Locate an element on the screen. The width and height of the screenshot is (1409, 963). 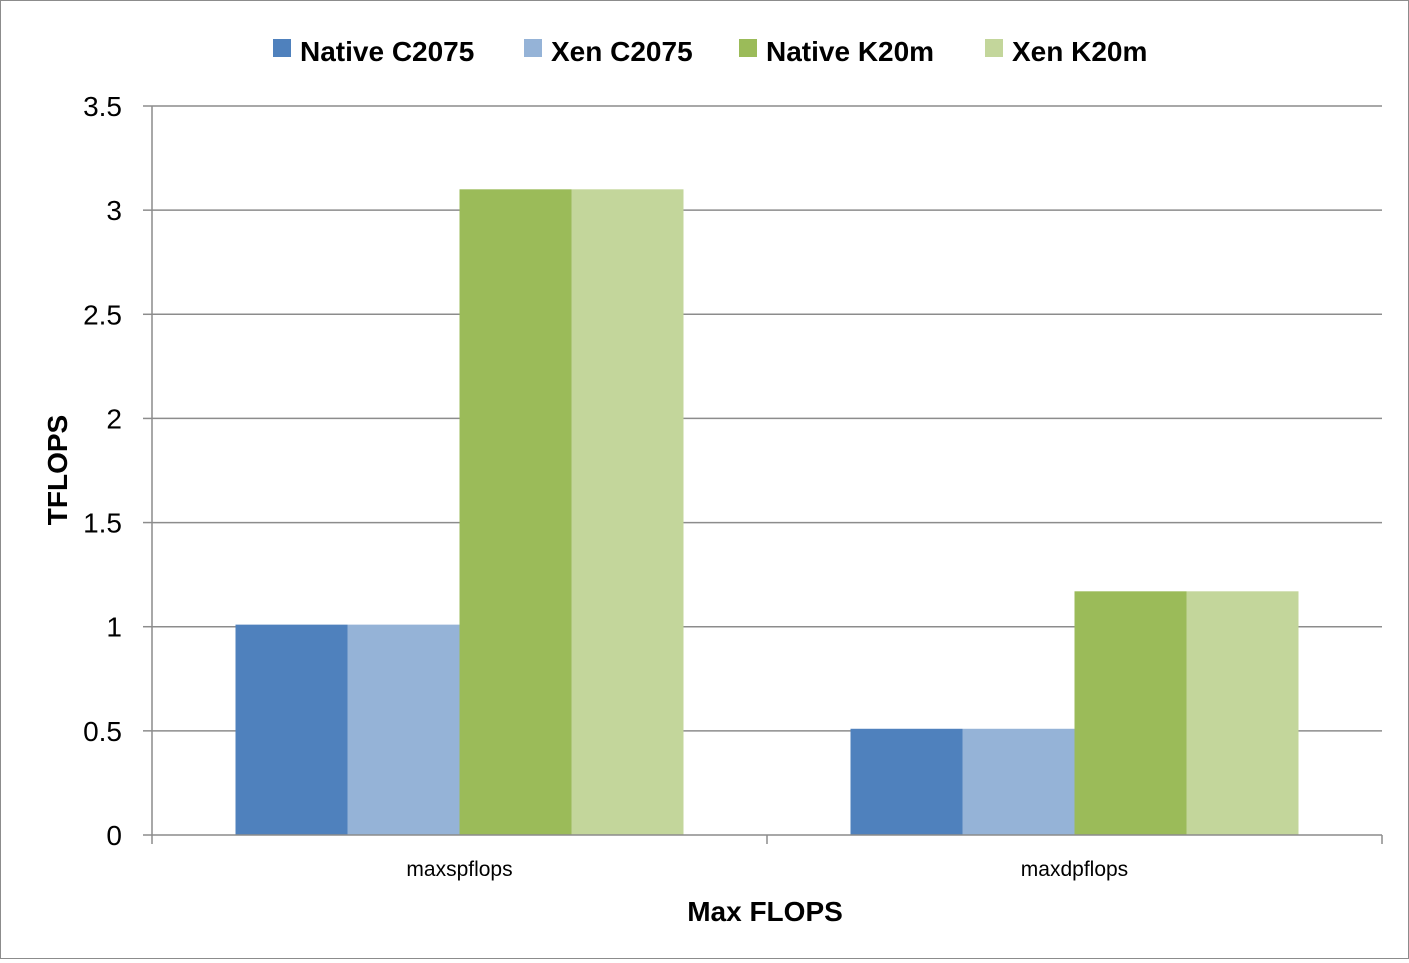
bar-xen-k20m-maxspflops is located at coordinates (627, 512).